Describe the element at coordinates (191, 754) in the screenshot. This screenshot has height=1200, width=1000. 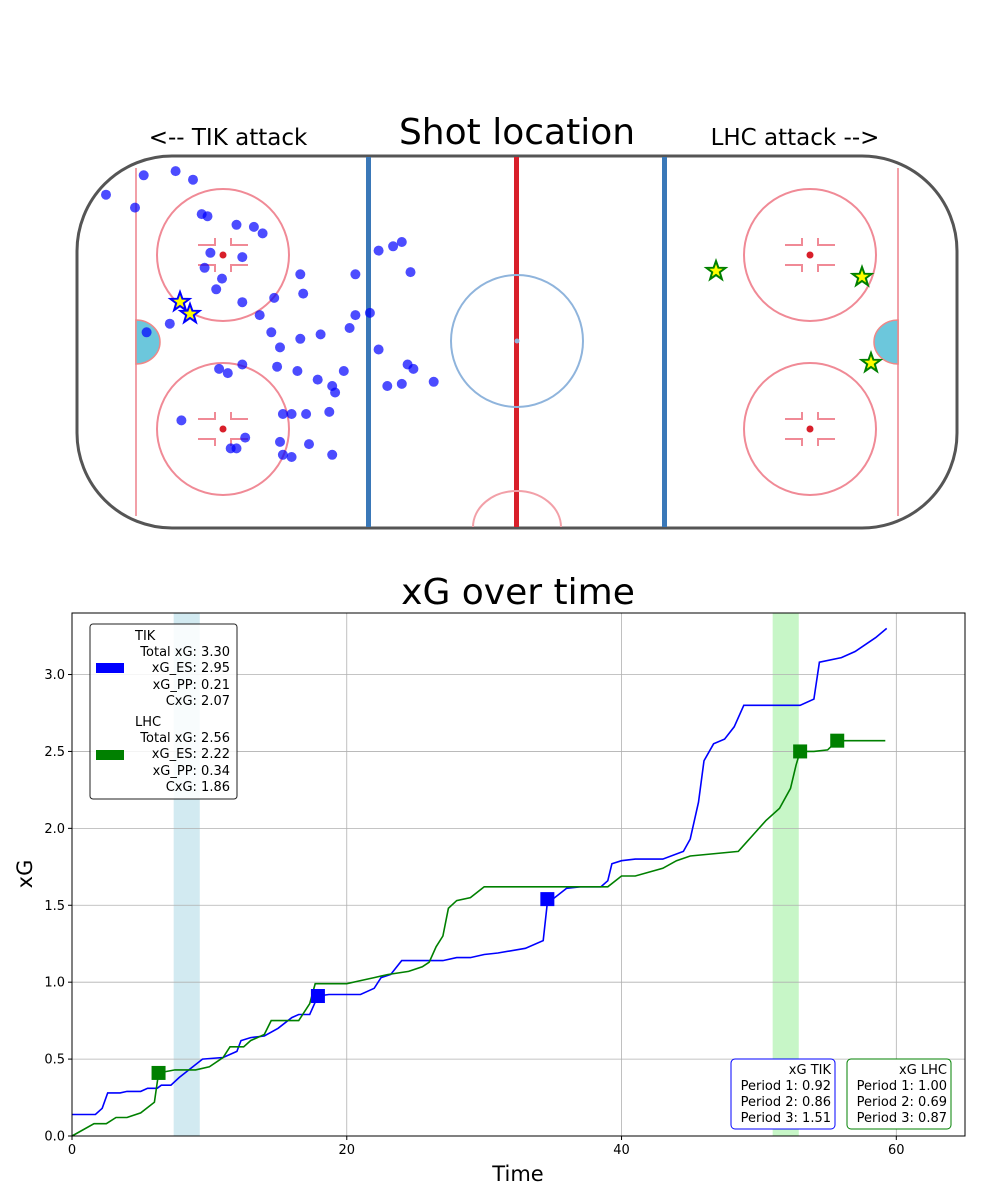
I see `legend-lhc-es: xG_ES: 2.22` at that location.